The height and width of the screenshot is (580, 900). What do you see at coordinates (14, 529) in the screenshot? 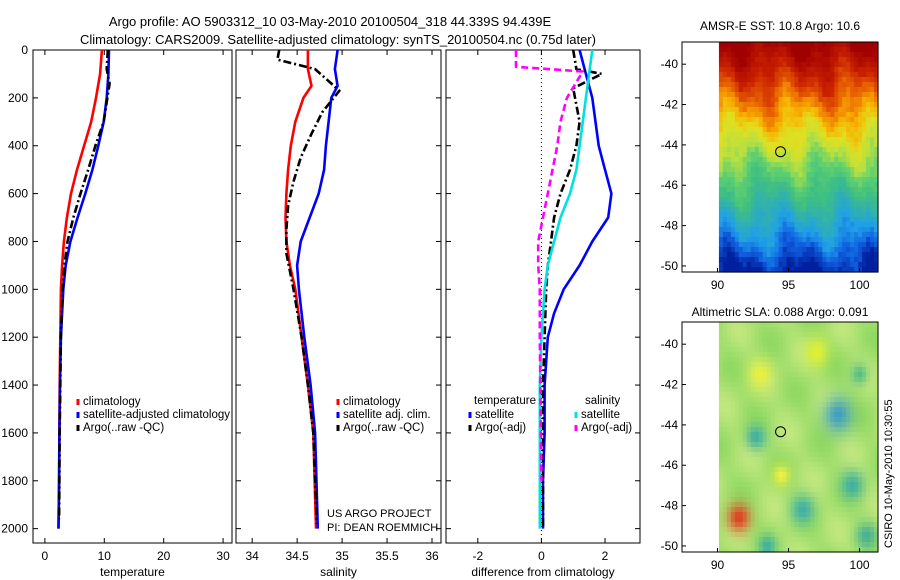
I see `temperature-ytick-label: 2000` at bounding box center [14, 529].